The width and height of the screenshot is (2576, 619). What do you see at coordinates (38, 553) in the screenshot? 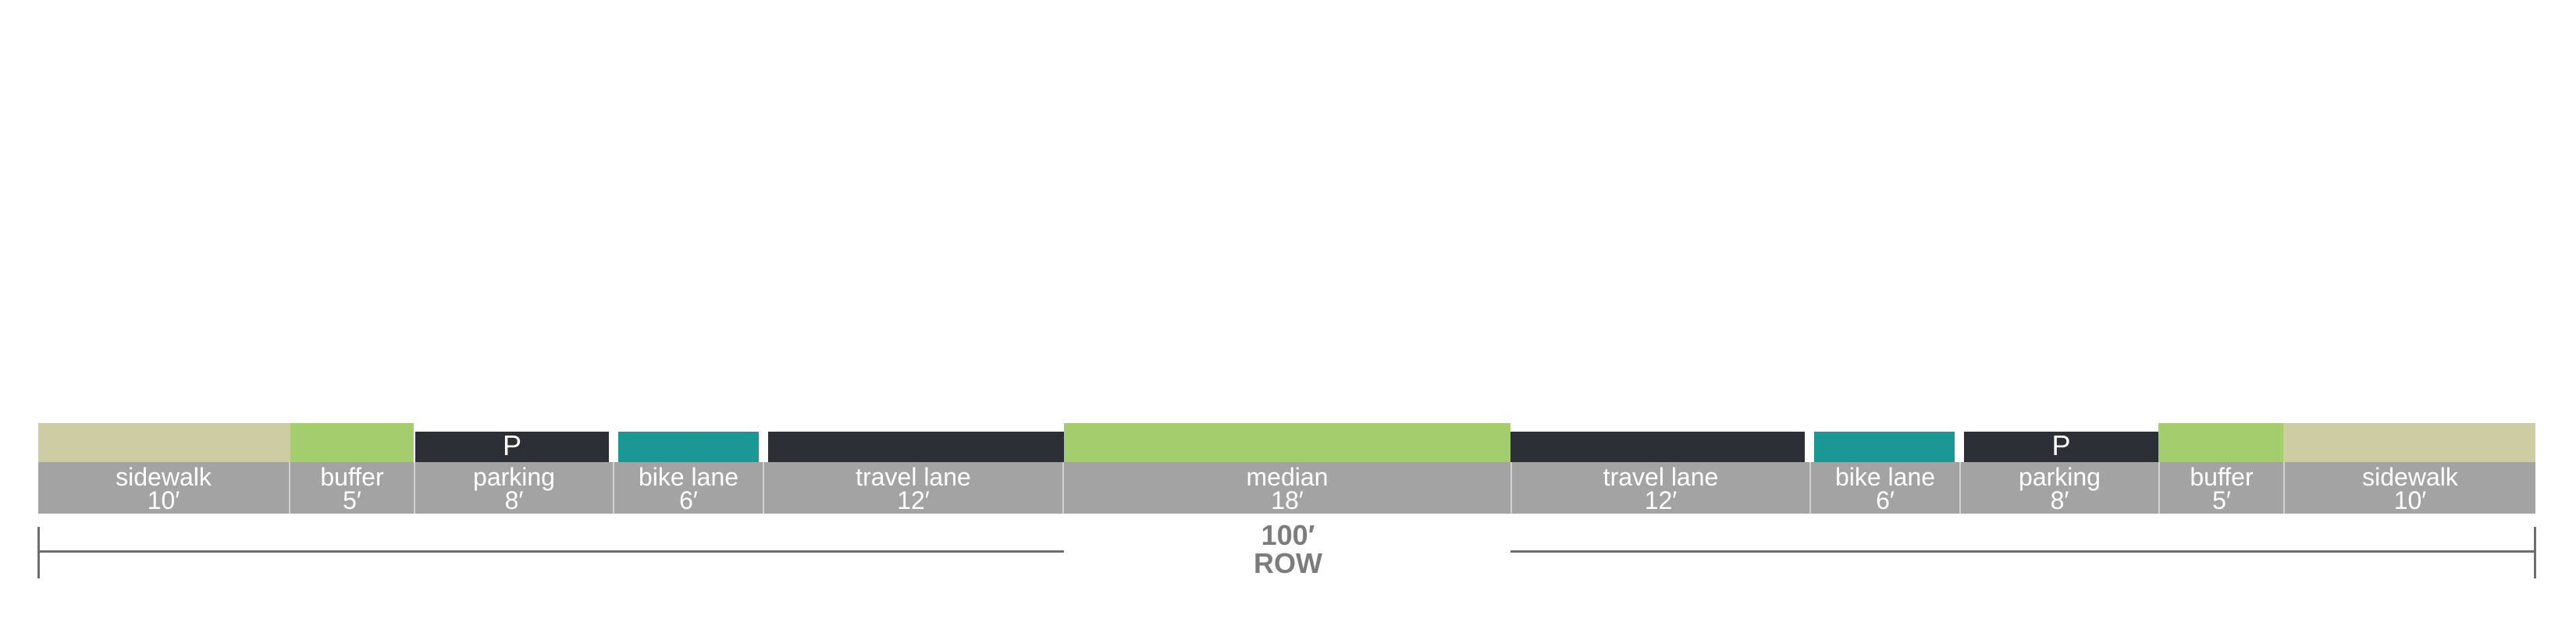
I see `dimension-tick-left` at bounding box center [38, 553].